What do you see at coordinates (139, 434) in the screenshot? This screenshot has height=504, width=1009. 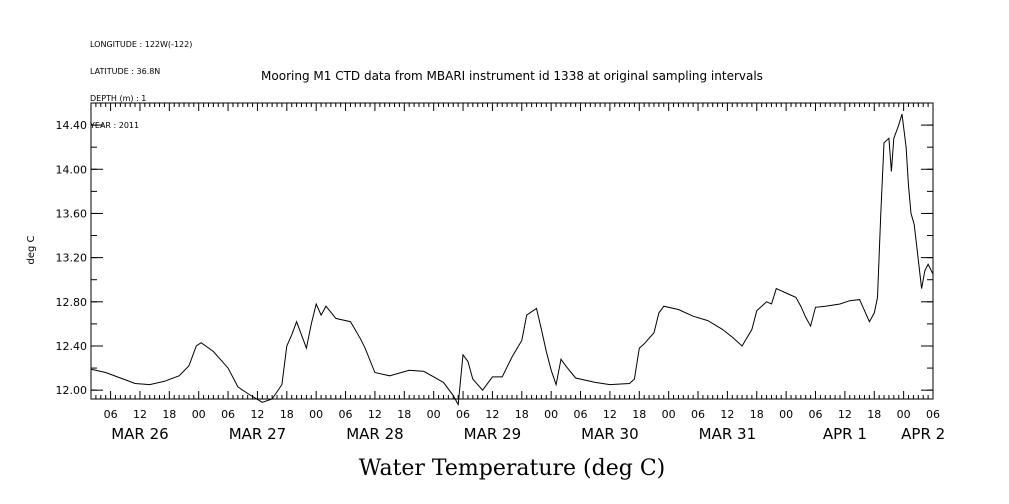 I see `x-day-label: MAR 26` at bounding box center [139, 434].